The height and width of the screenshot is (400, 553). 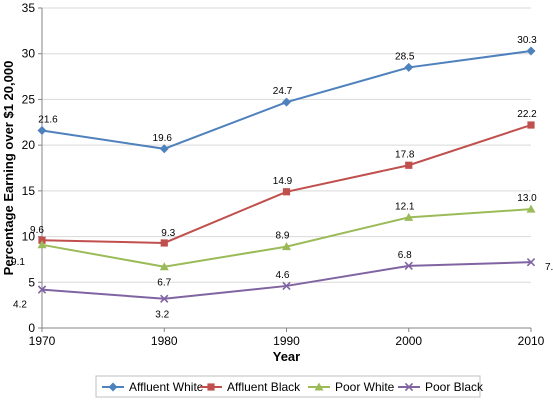 What do you see at coordinates (405, 154) in the screenshot?
I see `data-label: 17.8` at bounding box center [405, 154].